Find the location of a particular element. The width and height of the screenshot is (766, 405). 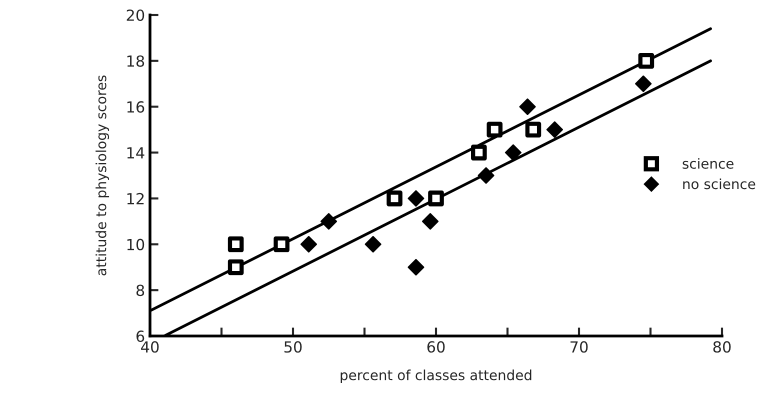

y-tick-label: 16 is located at coordinates (135, 107).